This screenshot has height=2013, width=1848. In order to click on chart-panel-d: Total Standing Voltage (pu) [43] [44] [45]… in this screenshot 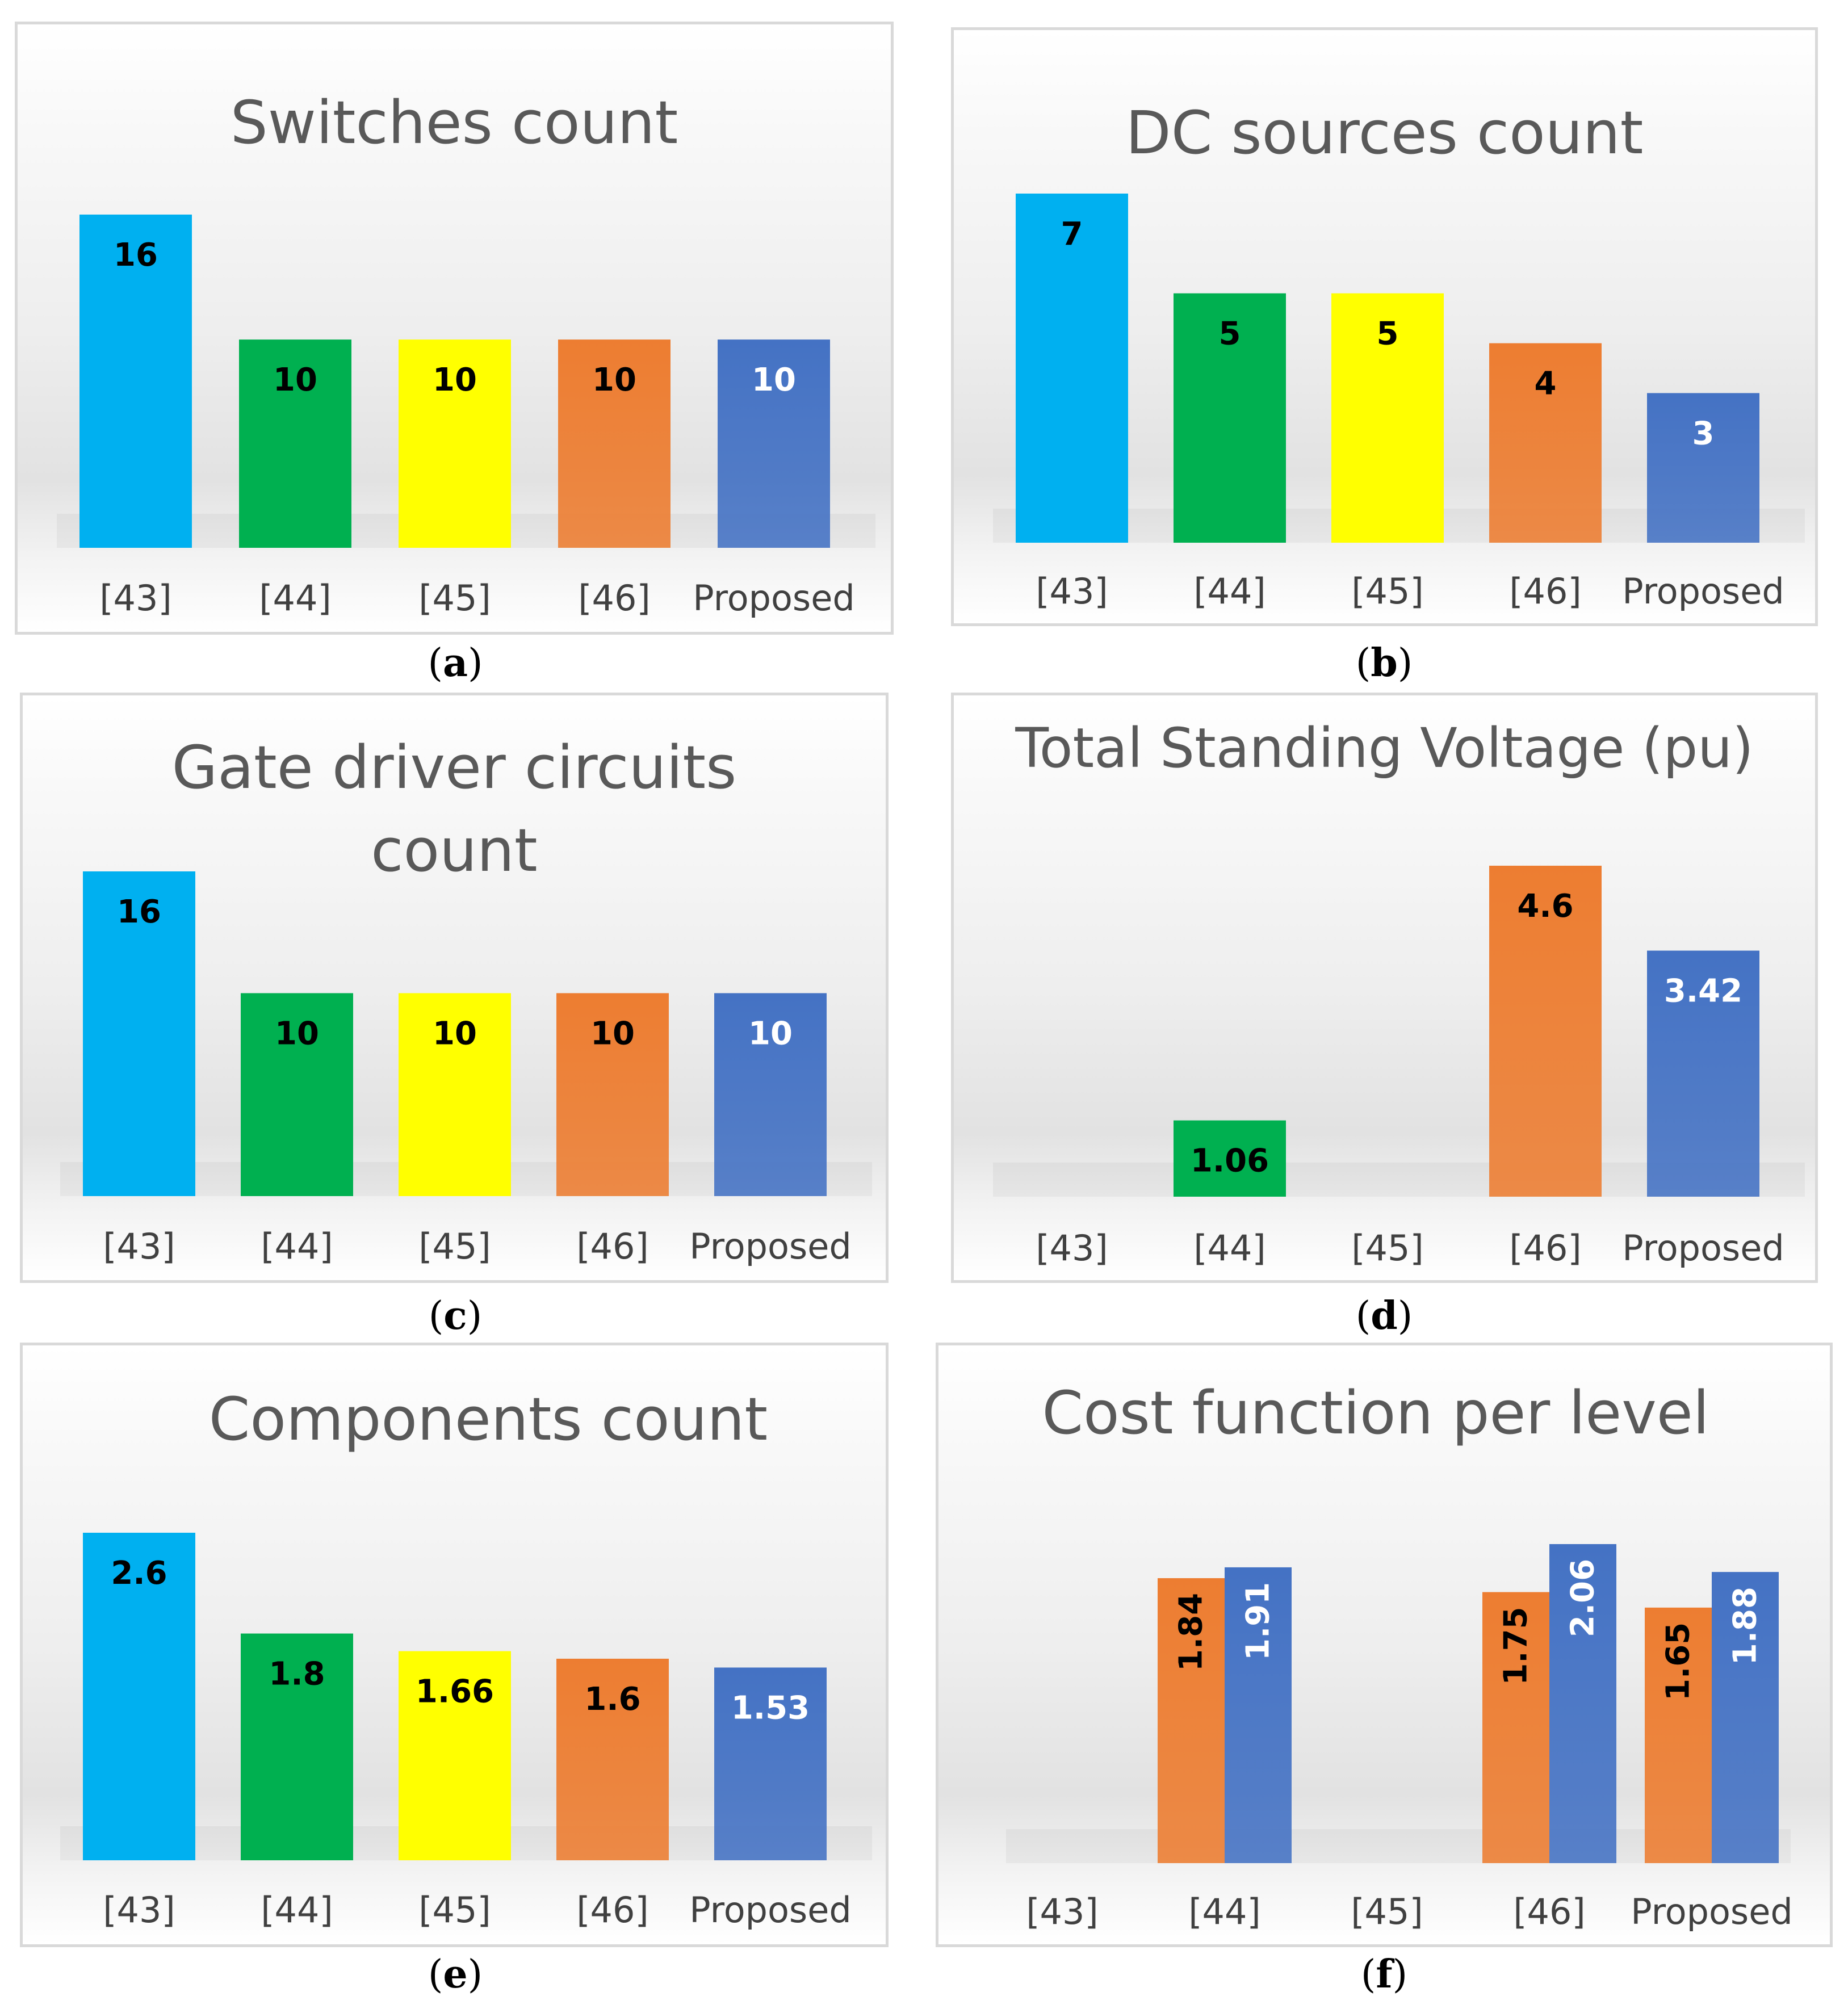, I will do `click(1384, 988)`.